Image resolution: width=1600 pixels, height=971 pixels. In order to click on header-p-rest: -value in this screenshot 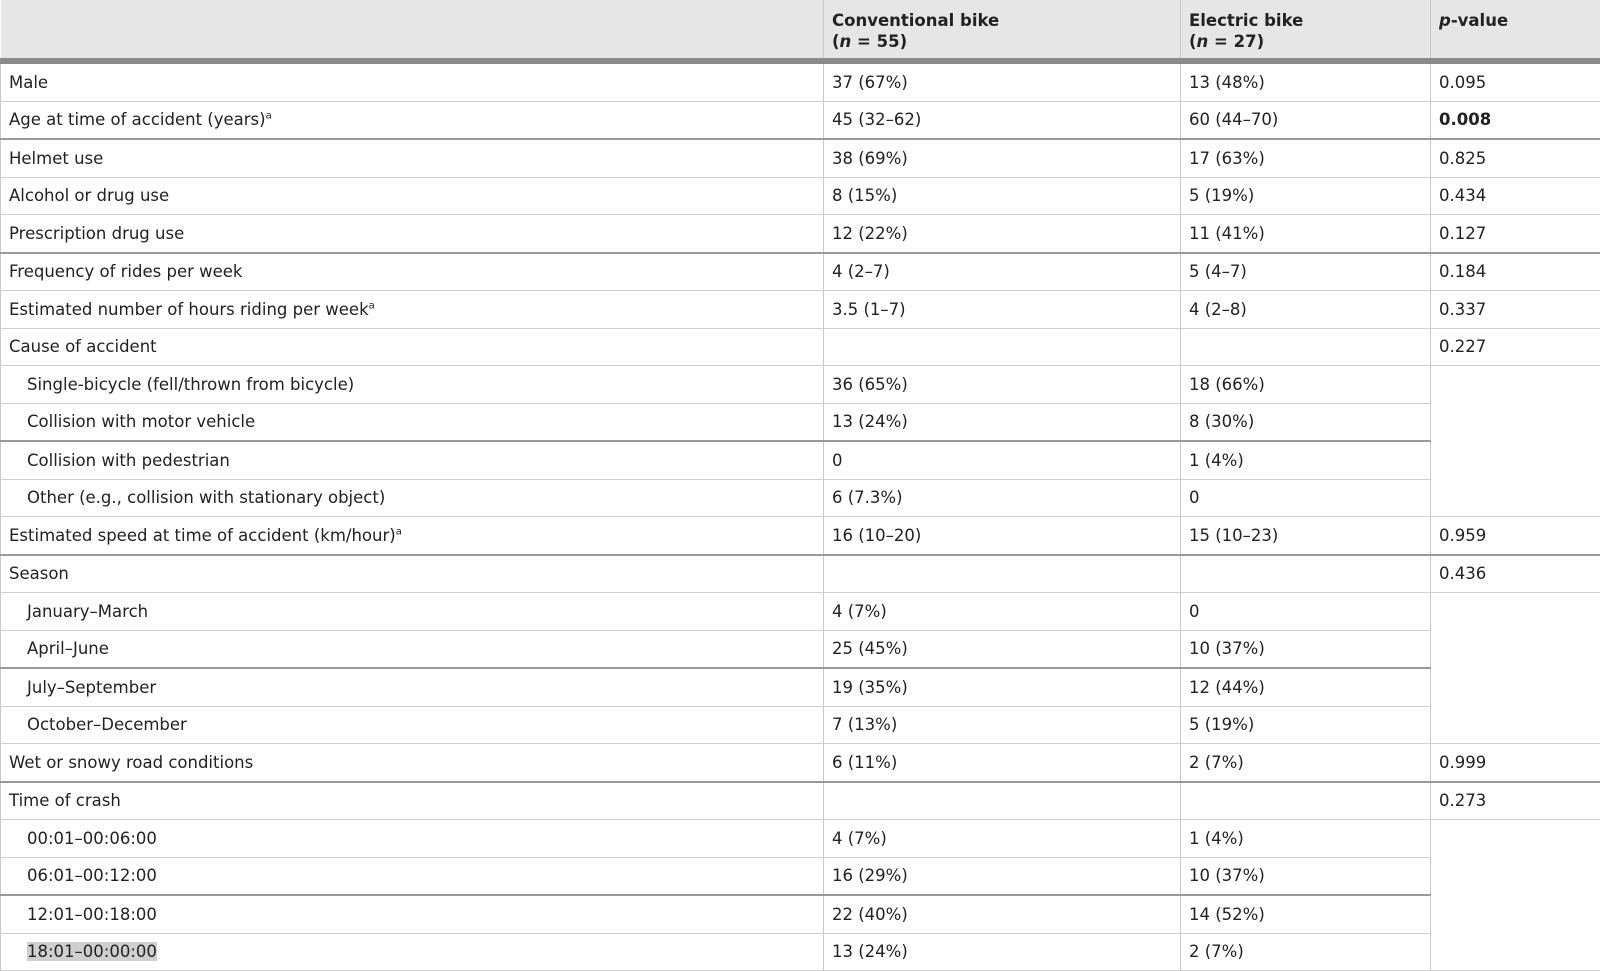, I will do `click(1479, 20)`.